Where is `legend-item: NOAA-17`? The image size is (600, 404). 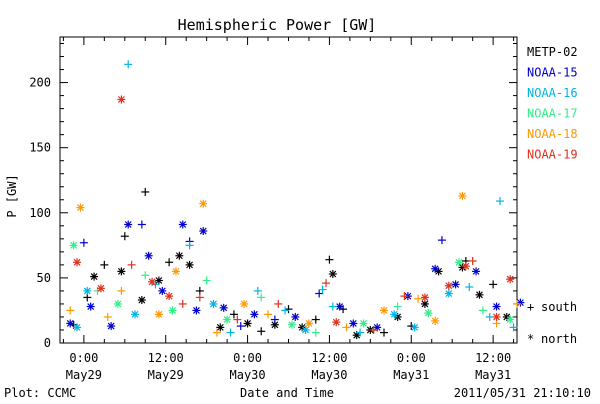
legend-item: NOAA-17 is located at coordinates (552, 114).